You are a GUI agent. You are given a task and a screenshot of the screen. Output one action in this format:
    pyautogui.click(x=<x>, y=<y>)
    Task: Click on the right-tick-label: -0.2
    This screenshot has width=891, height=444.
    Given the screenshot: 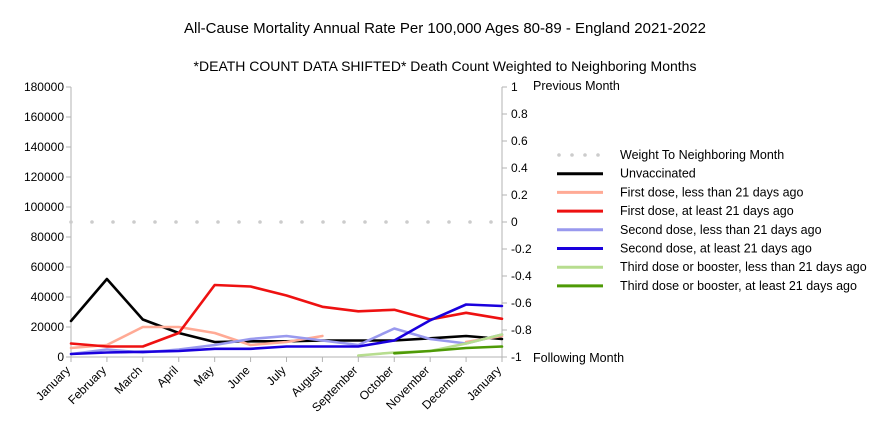 What is the action you would take?
    pyautogui.click(x=521, y=249)
    